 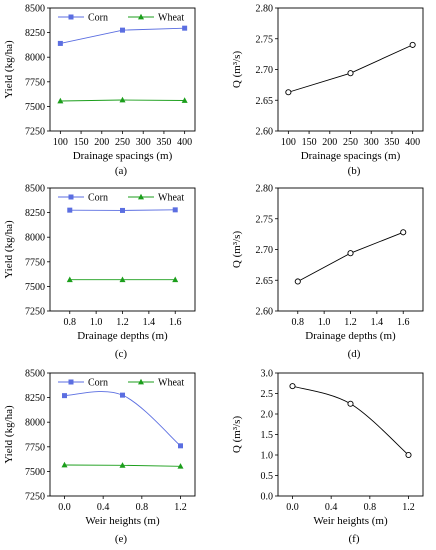 What do you see at coordinates (180, 507) in the screenshot?
I see `x-tick-label: 1.2` at bounding box center [180, 507].